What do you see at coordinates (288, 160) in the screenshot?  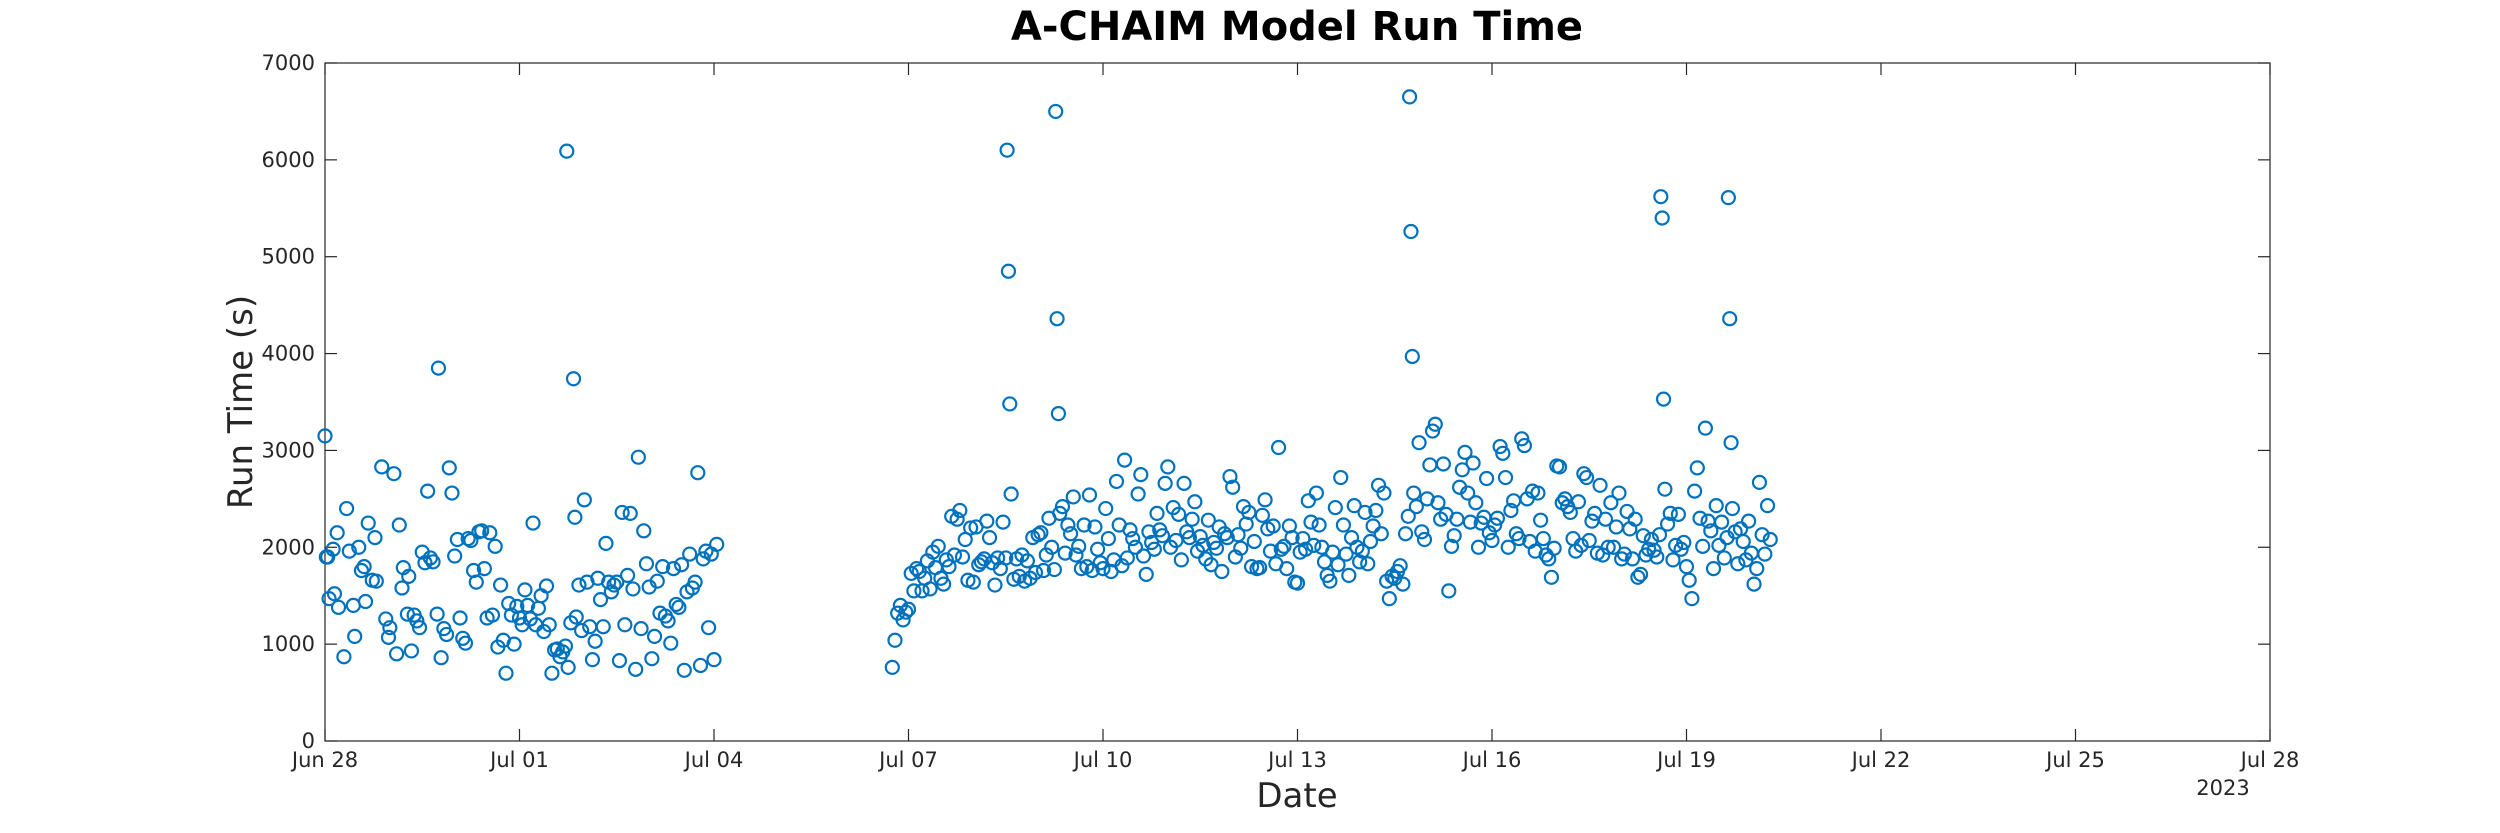 I see `y-tick-label: 6000` at bounding box center [288, 160].